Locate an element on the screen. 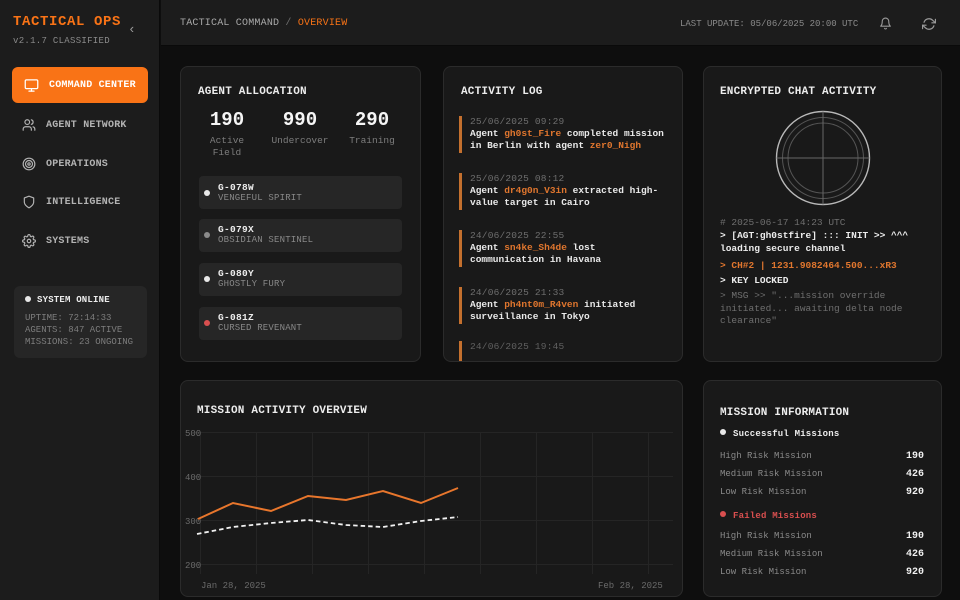 Image resolution: width=960 pixels, height=600 pixels. svg-text: 200 is located at coordinates (193, 566).